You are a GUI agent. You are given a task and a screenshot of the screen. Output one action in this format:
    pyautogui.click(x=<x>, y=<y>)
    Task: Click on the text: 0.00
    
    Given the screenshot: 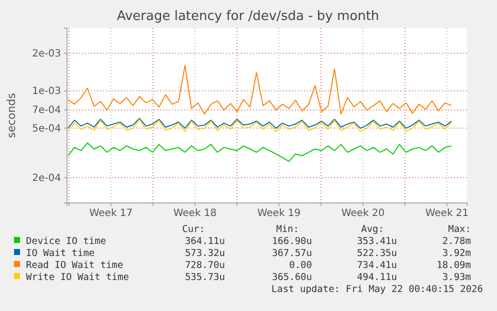 What is the action you would take?
    pyautogui.click(x=300, y=265)
    